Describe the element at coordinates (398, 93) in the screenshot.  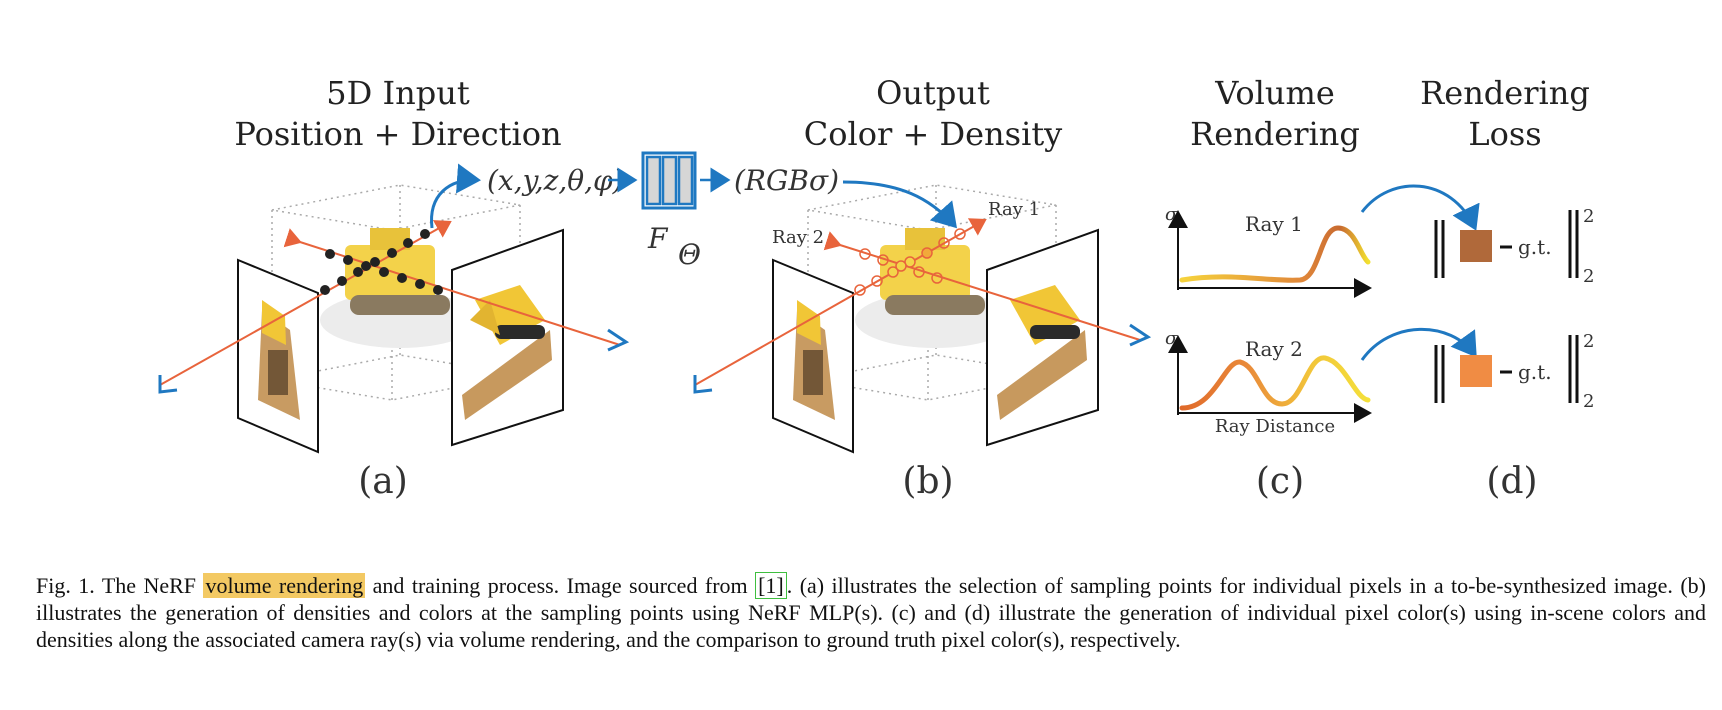
I see `panel-a-header-line1: 5D Input` at that location.